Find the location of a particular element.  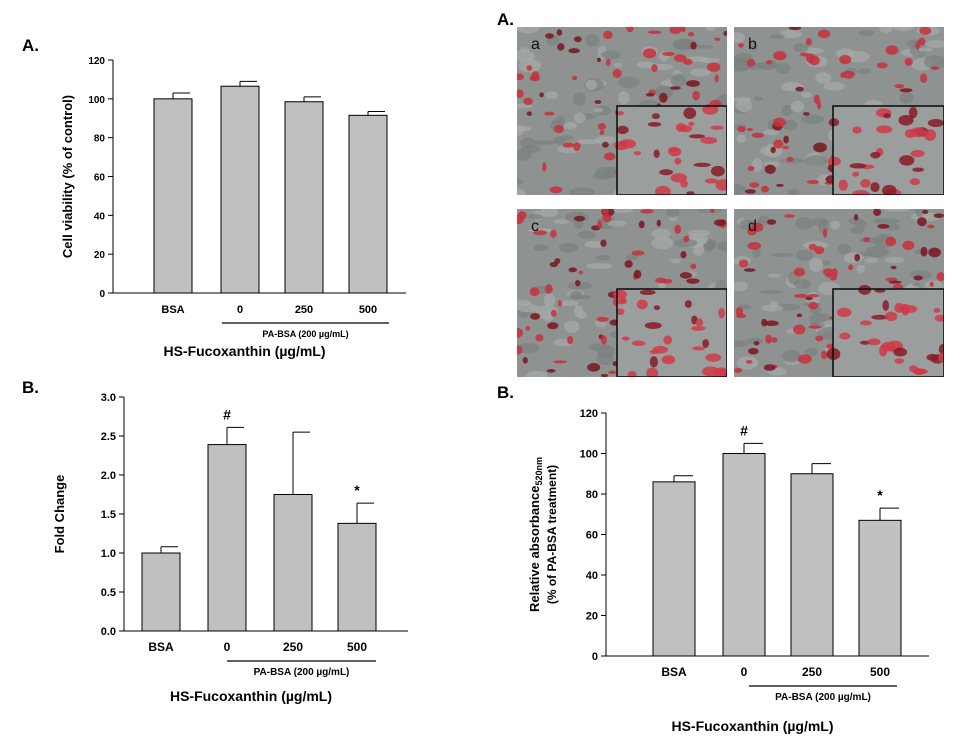

y-tick-label: 1.5 is located at coordinates (108, 515).